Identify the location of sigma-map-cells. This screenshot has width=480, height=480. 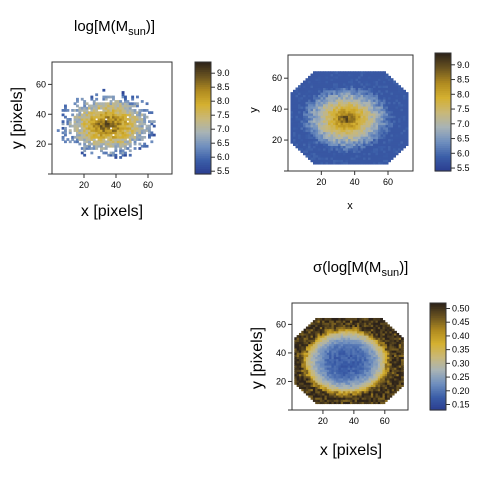
(349, 361).